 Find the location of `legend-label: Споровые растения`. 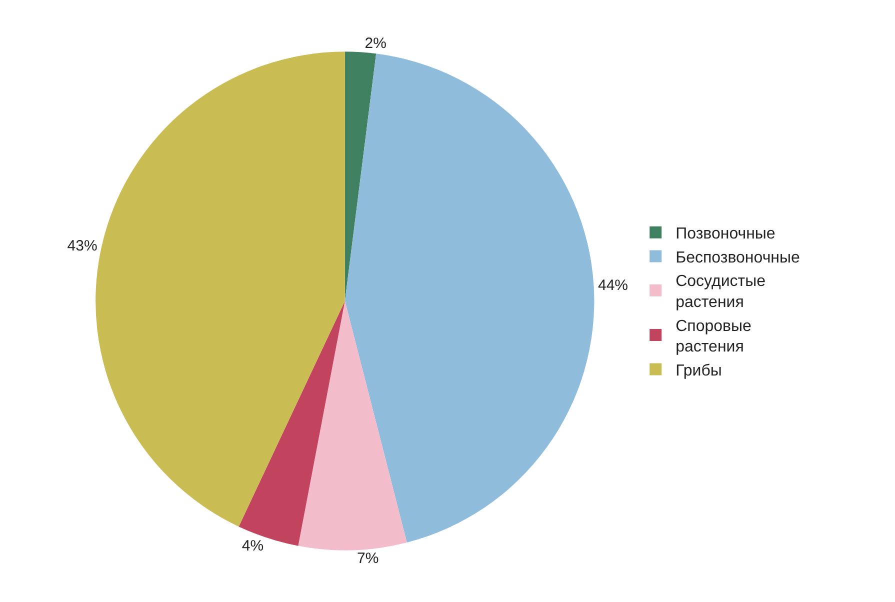

legend-label: Споровые растения is located at coordinates (714, 337).